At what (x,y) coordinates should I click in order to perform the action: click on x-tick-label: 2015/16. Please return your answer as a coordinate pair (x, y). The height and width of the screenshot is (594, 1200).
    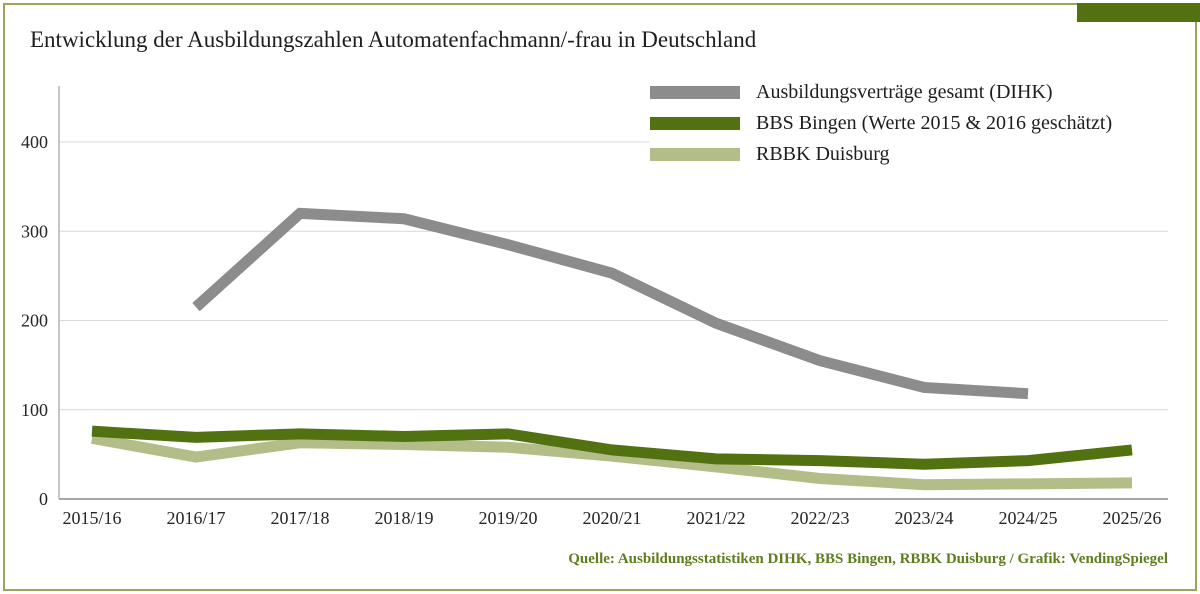
    Looking at the image, I should click on (91, 518).